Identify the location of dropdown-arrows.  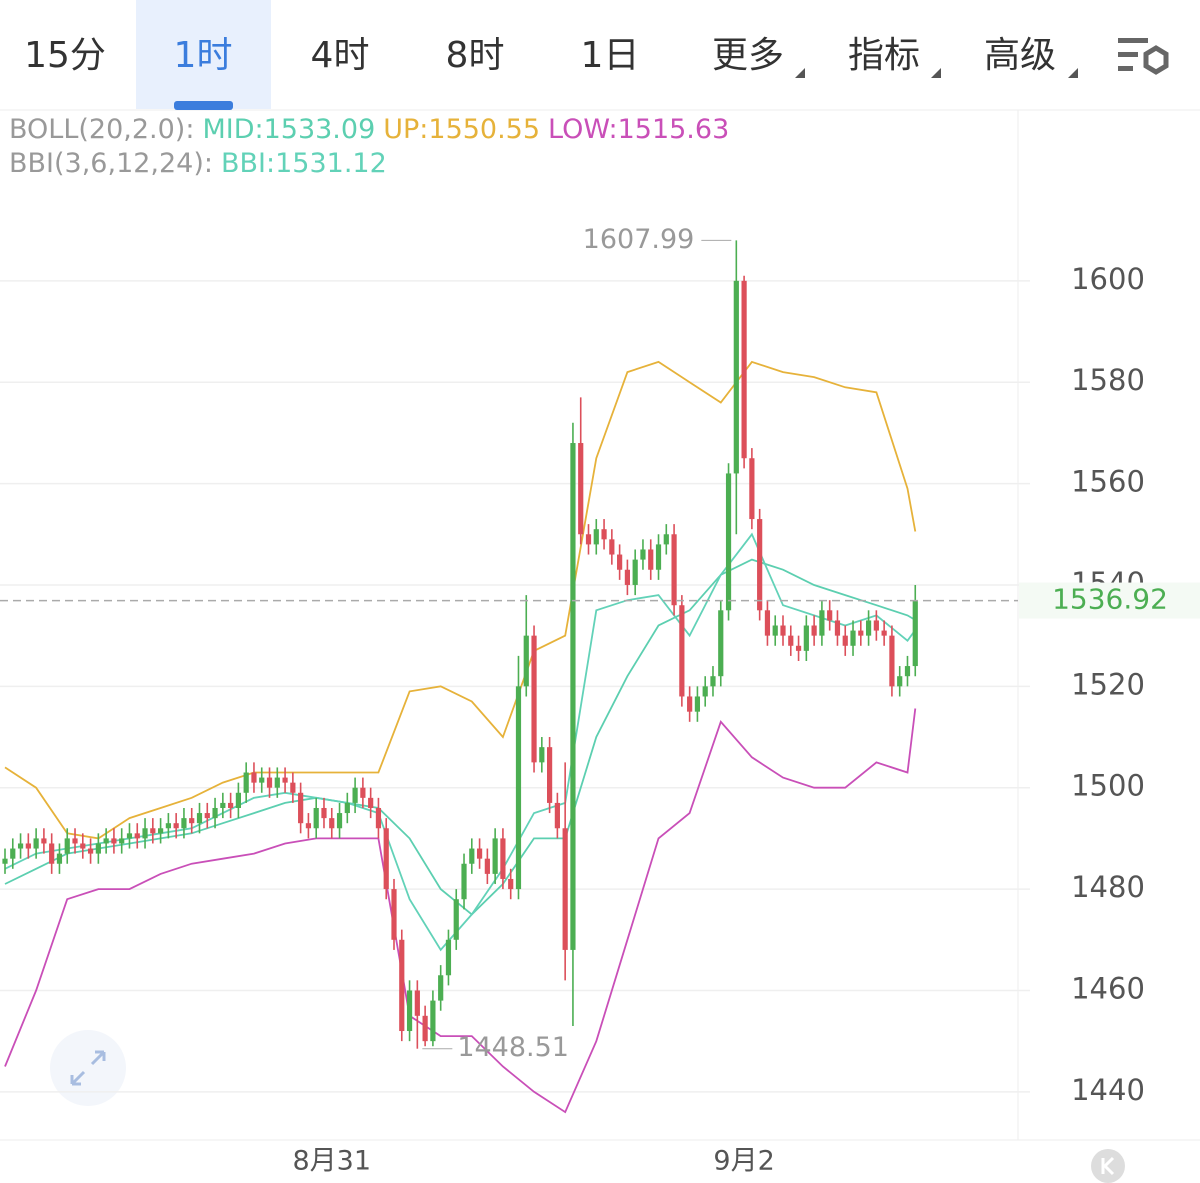
(936, 73).